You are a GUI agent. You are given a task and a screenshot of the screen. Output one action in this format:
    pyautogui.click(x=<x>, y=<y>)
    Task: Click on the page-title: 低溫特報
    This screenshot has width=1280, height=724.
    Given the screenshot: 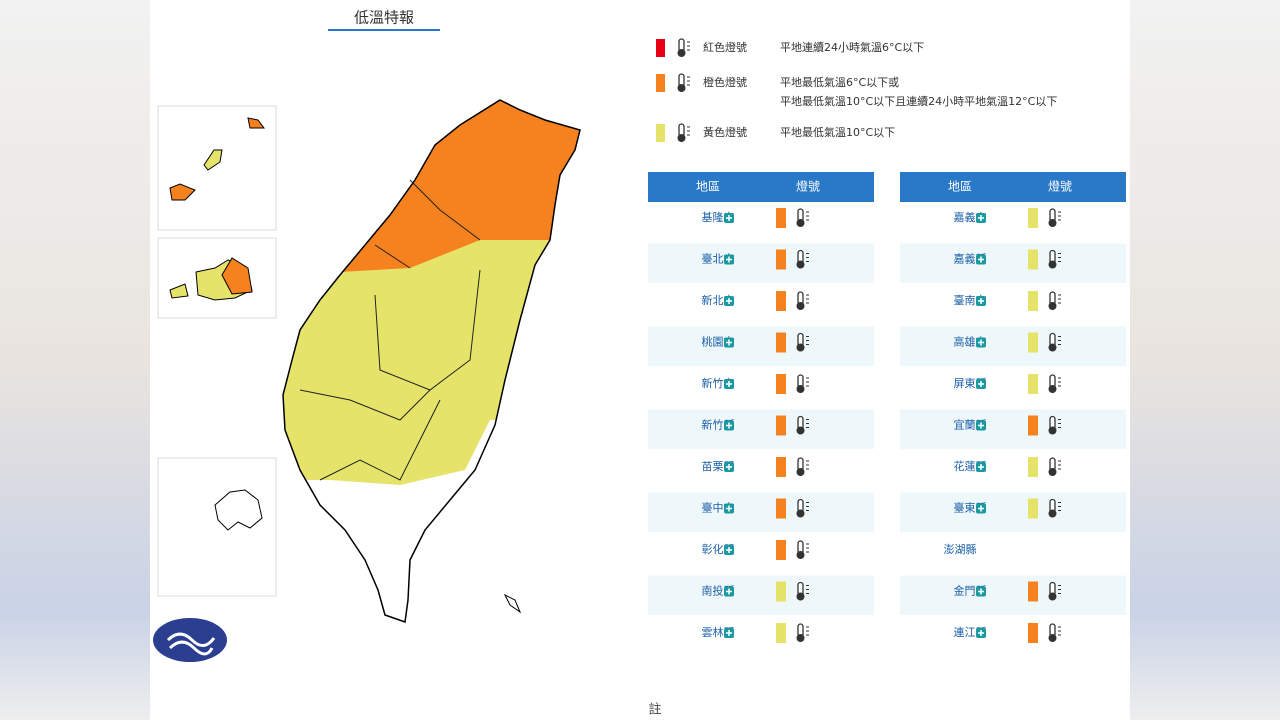 What is the action you would take?
    pyautogui.click(x=384, y=18)
    